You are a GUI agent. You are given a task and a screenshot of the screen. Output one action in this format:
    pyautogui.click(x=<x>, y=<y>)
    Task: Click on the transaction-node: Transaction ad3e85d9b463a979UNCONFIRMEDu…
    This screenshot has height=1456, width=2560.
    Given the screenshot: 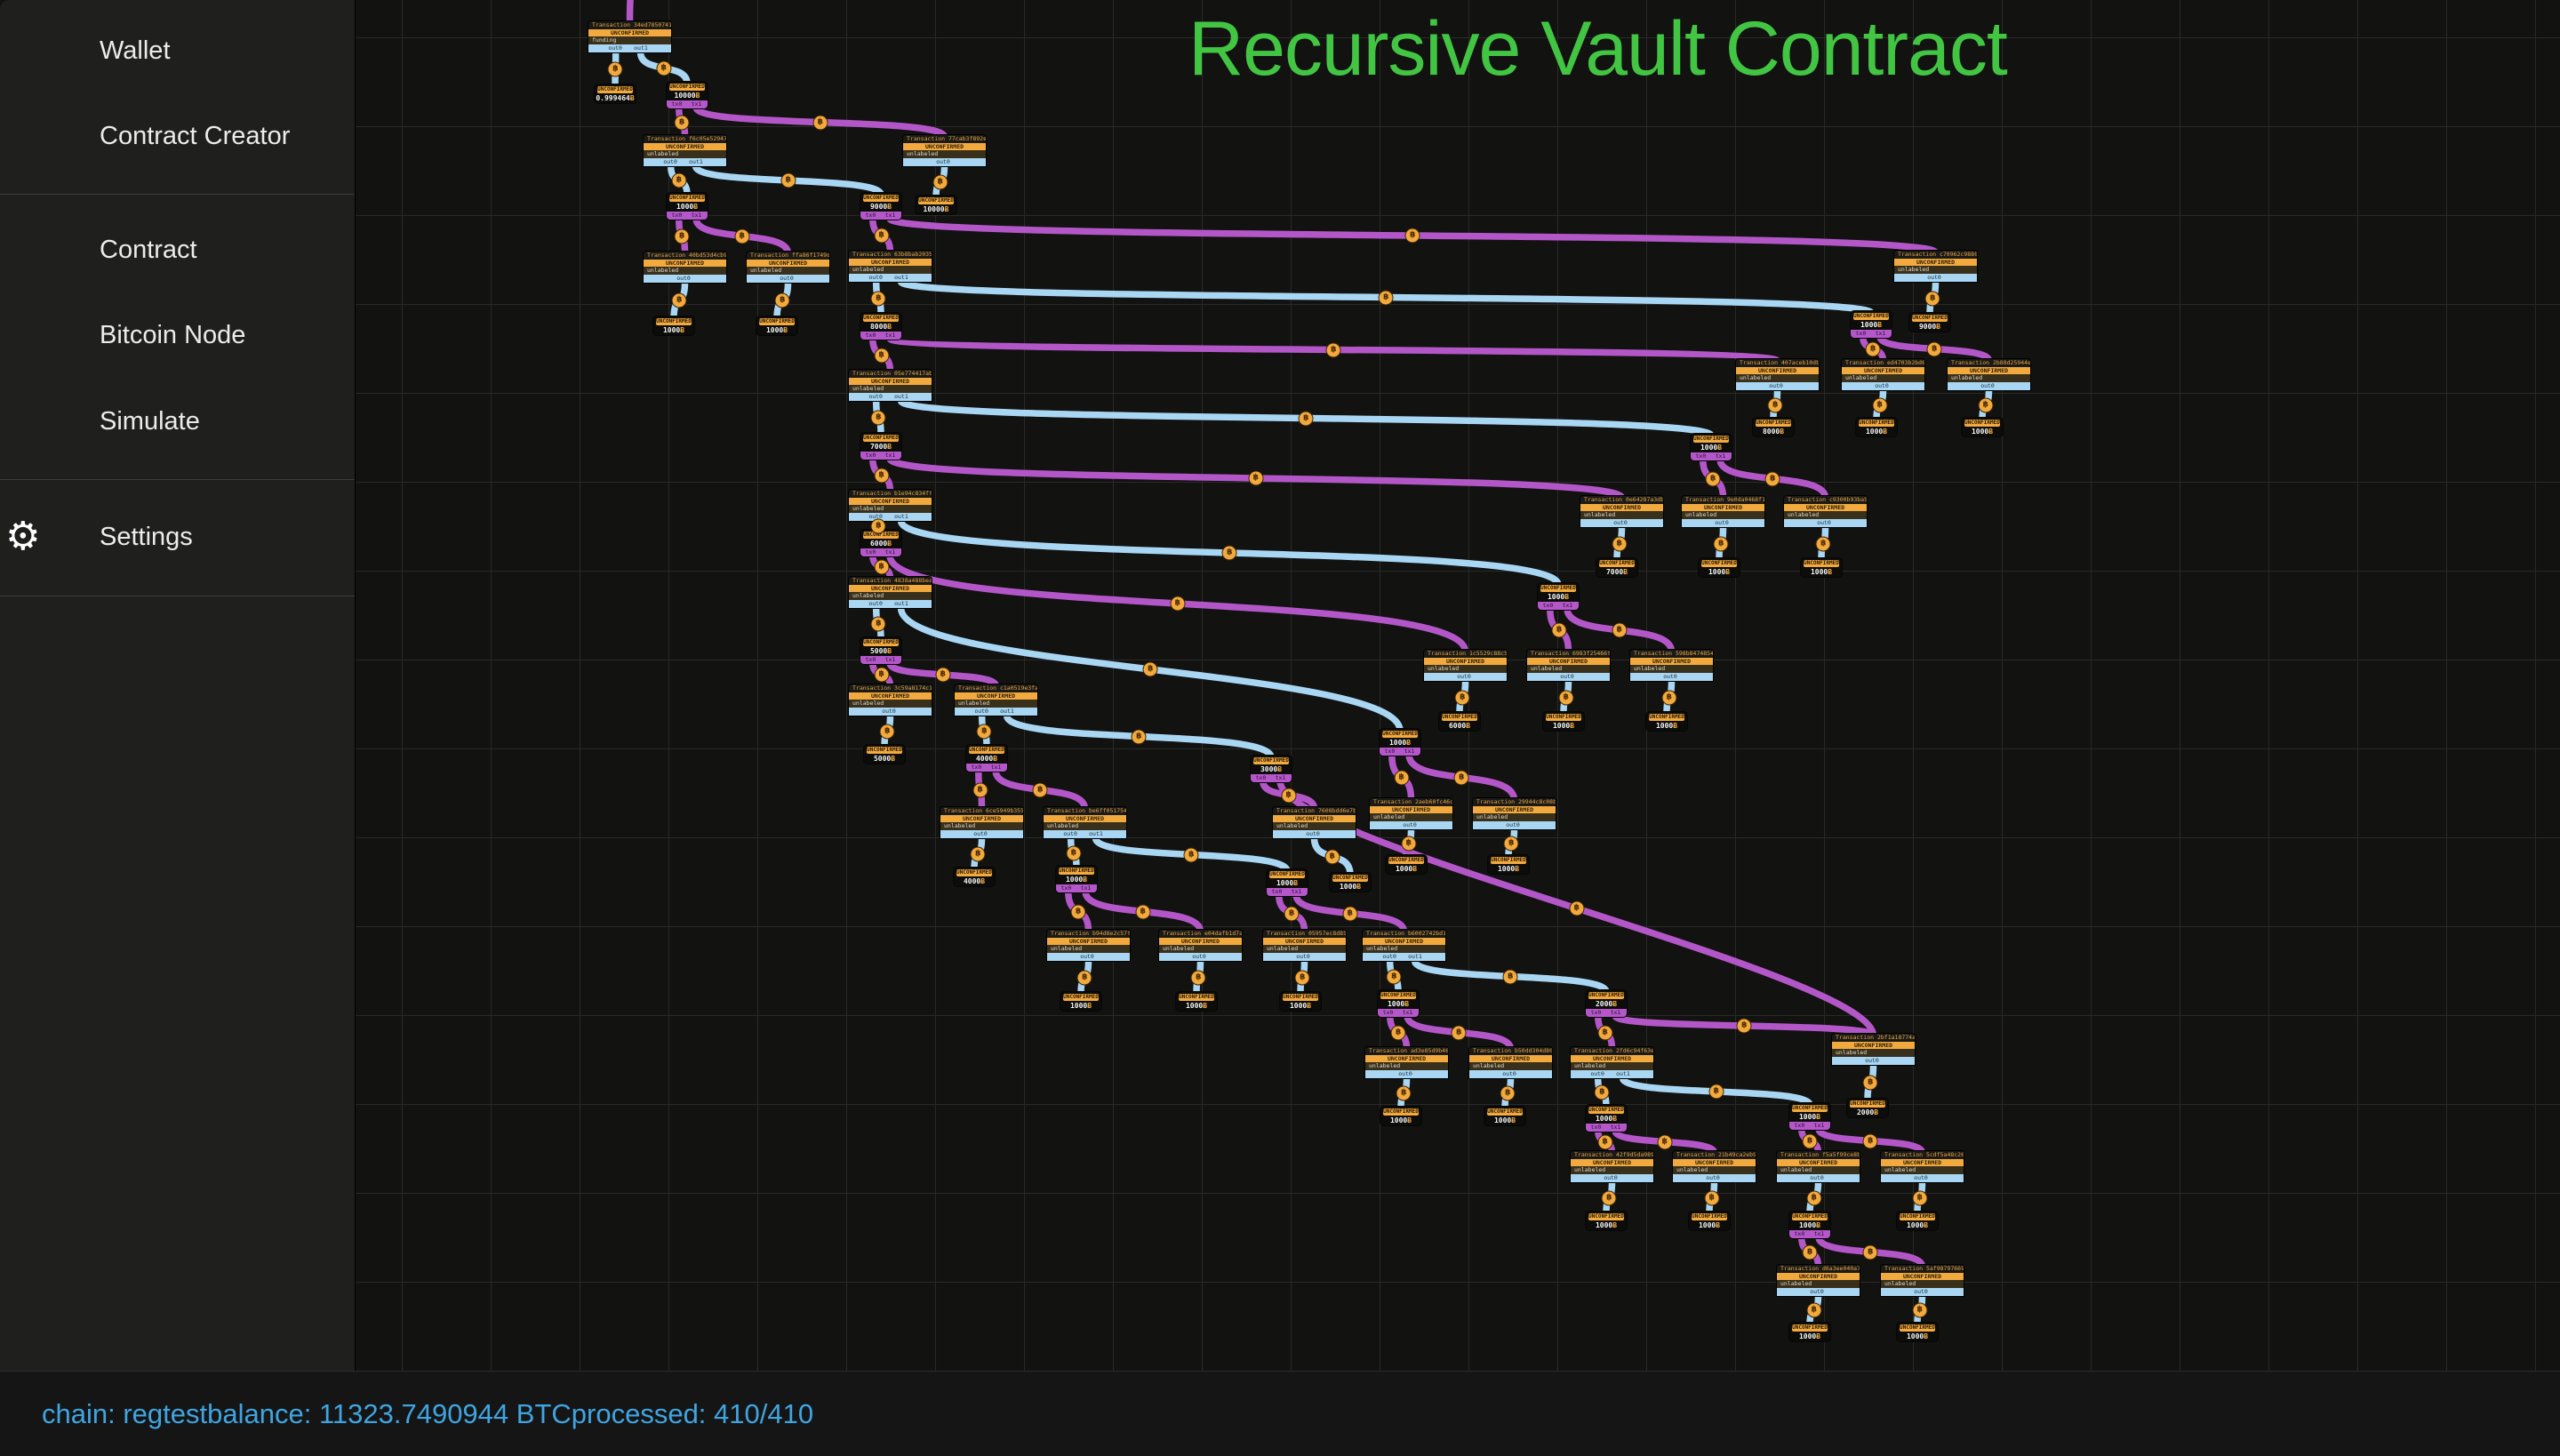 What is the action you would take?
    pyautogui.click(x=1406, y=1062)
    